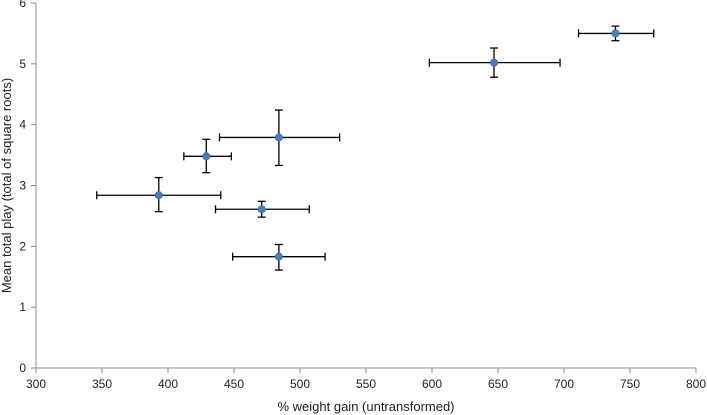 The image size is (707, 415). Describe the element at coordinates (366, 384) in the screenshot. I see `x-tick-label: 550` at that location.